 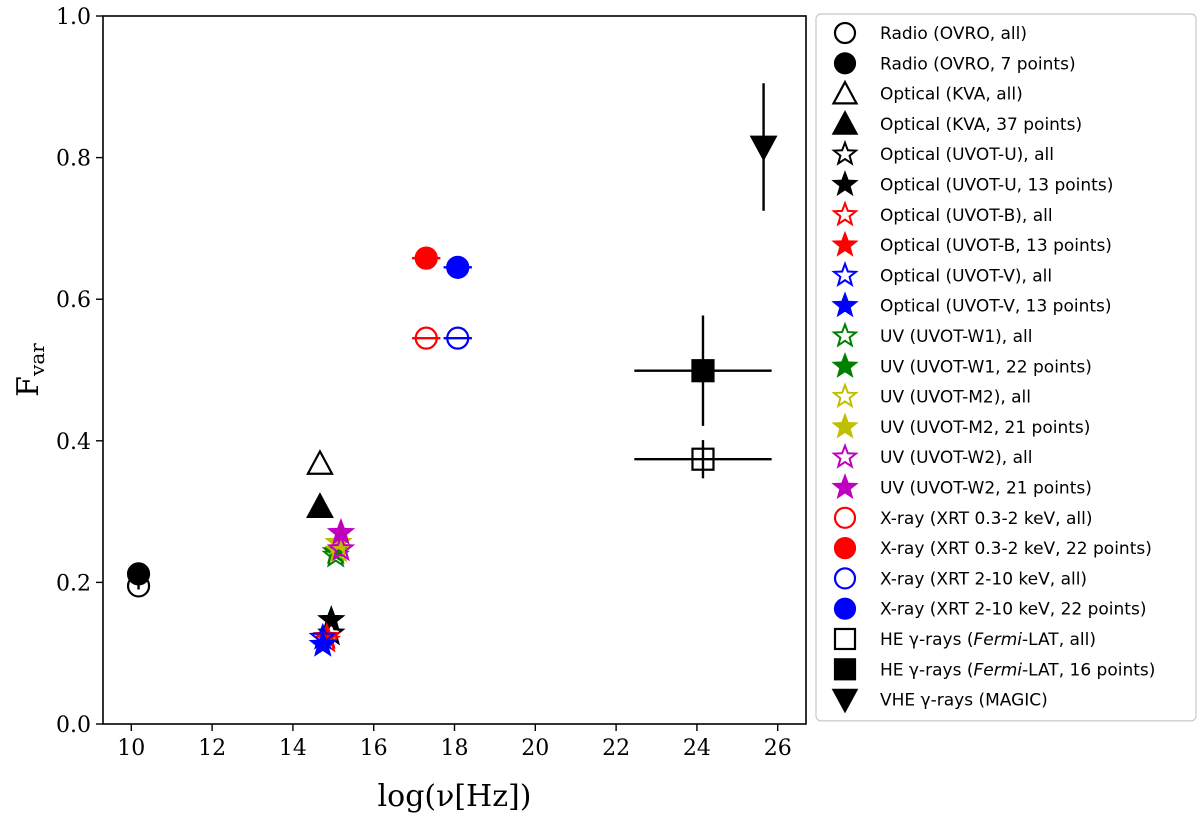 I want to click on x-tick-label: 14, so click(x=293, y=748).